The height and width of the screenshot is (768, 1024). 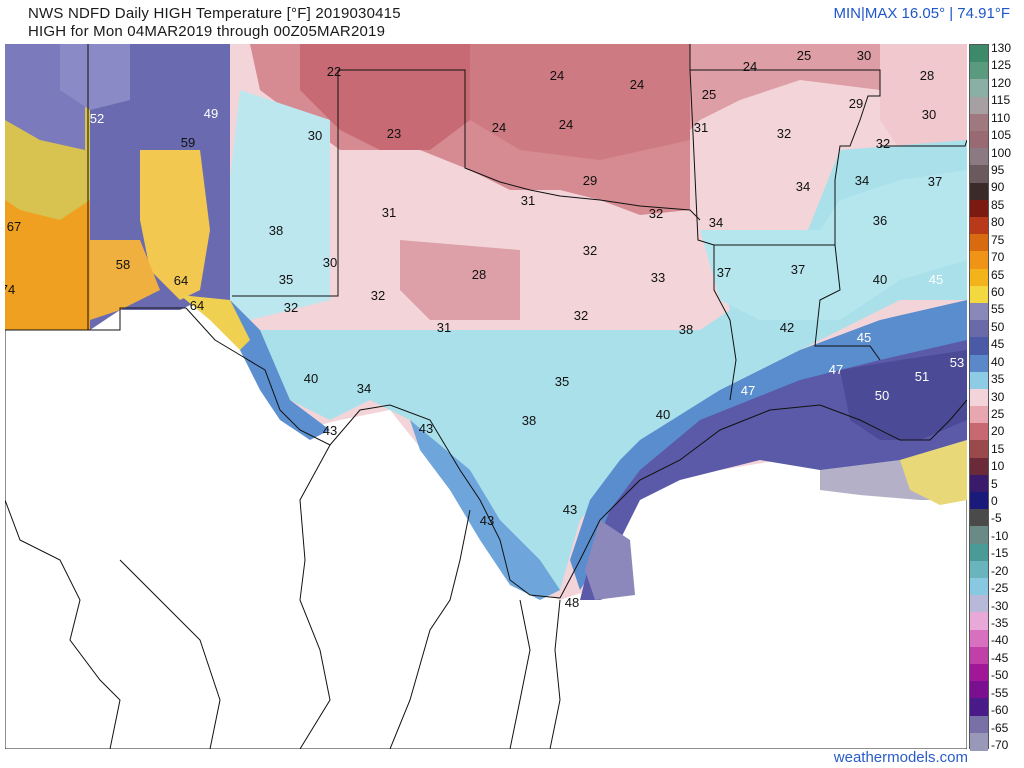 What do you see at coordinates (1000, 570) in the screenshot?
I see `colorbar-tick-label: -20` at bounding box center [1000, 570].